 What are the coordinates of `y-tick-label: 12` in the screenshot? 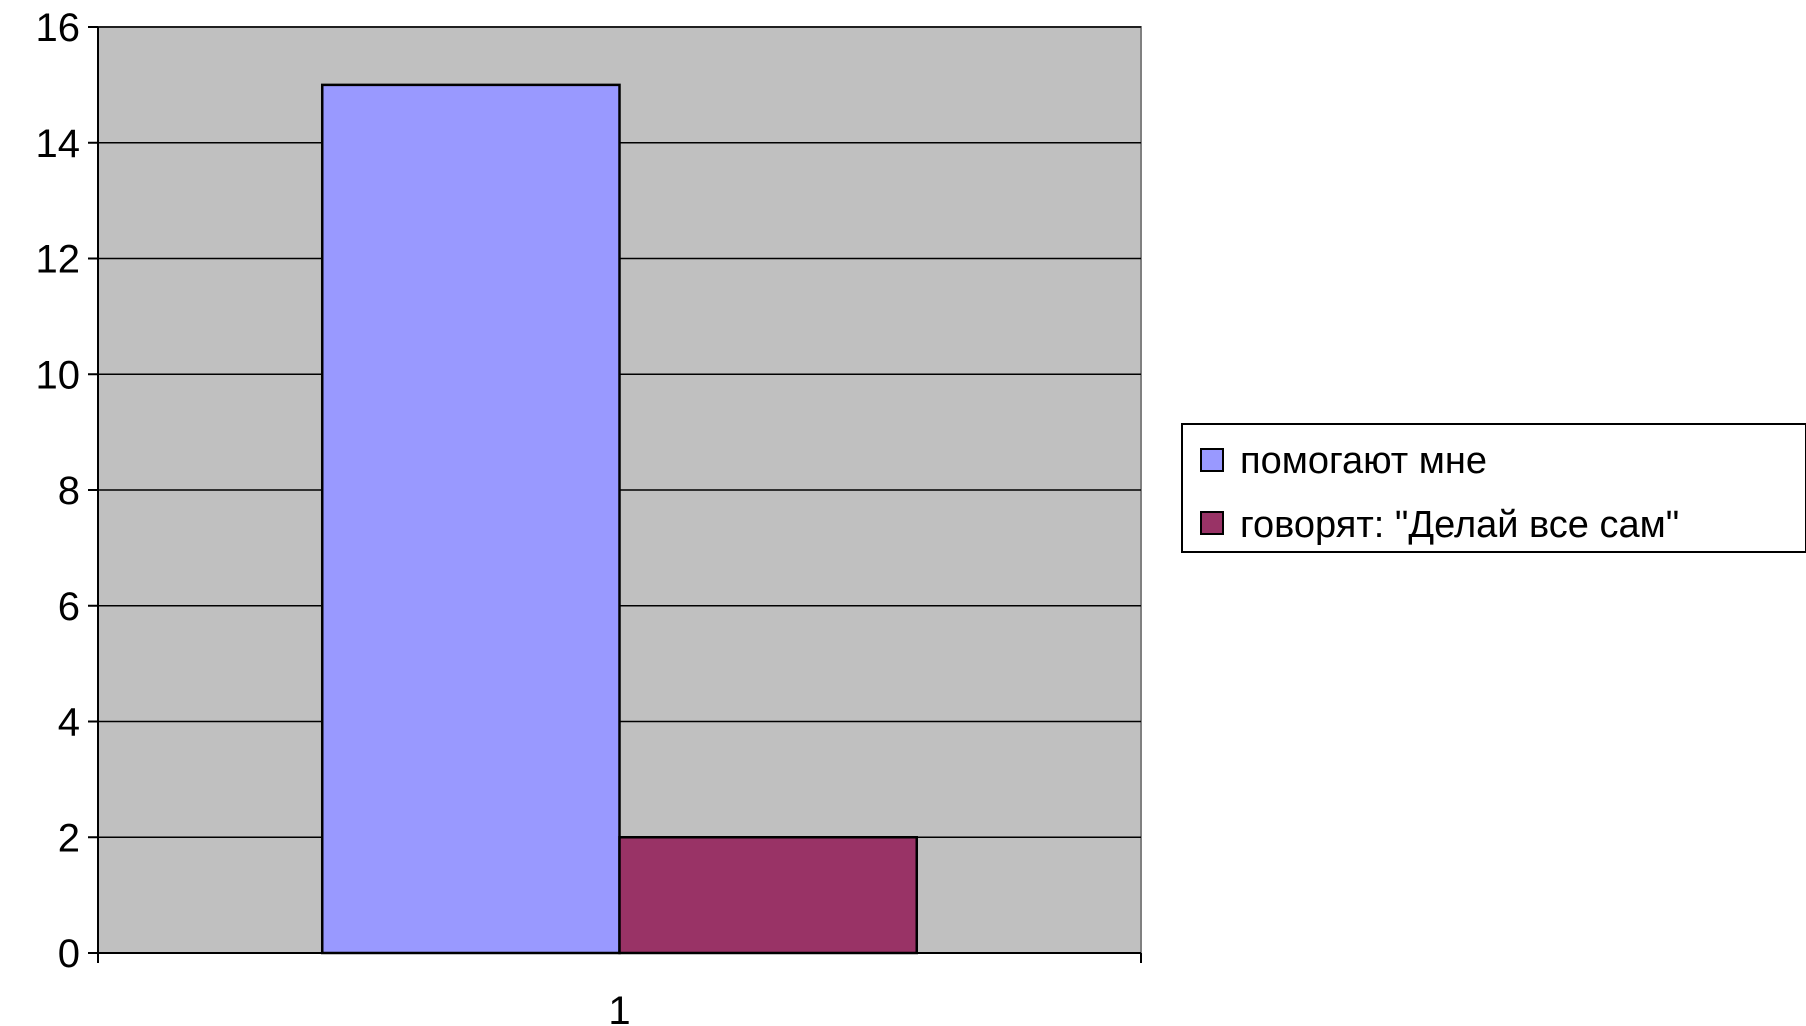 It's located at (58, 260).